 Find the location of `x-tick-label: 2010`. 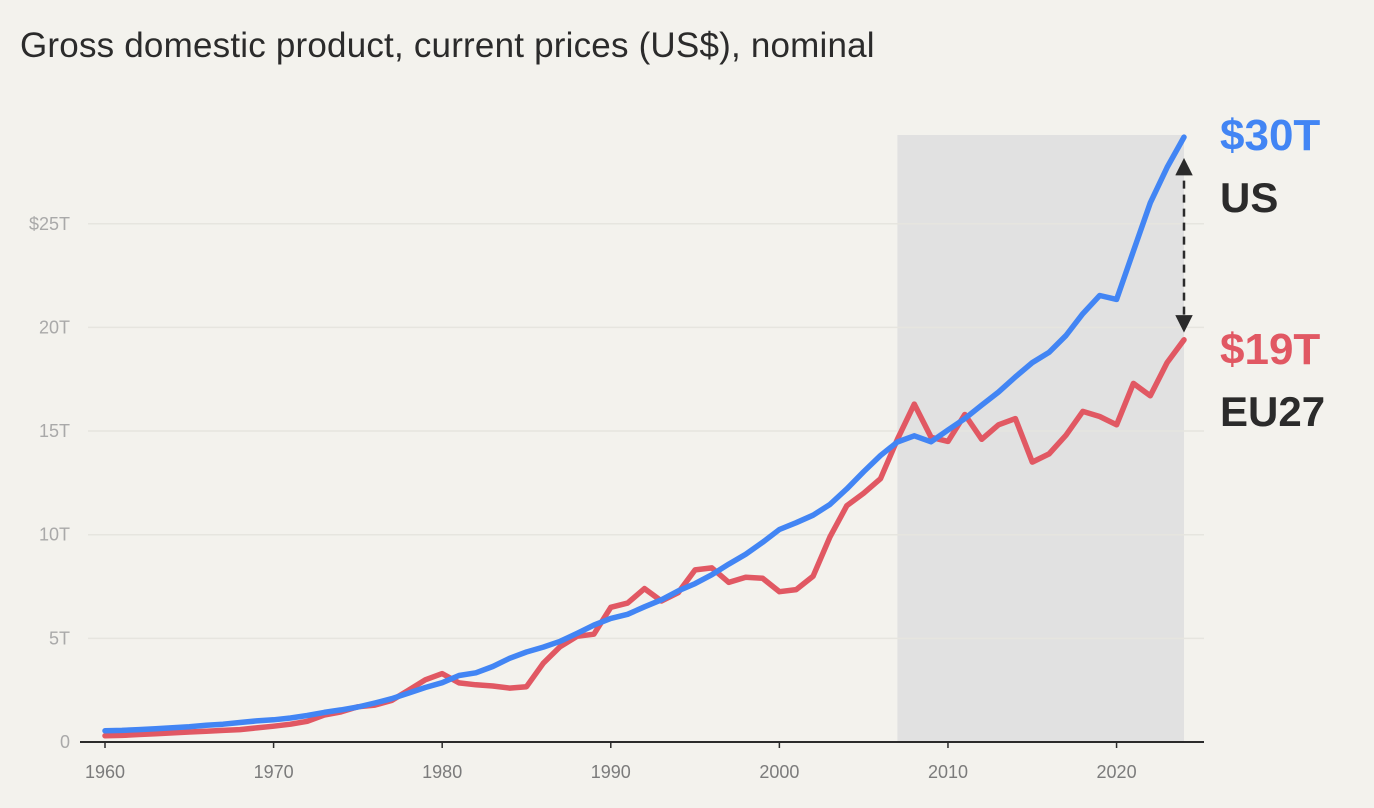

x-tick-label: 2010 is located at coordinates (948, 772).